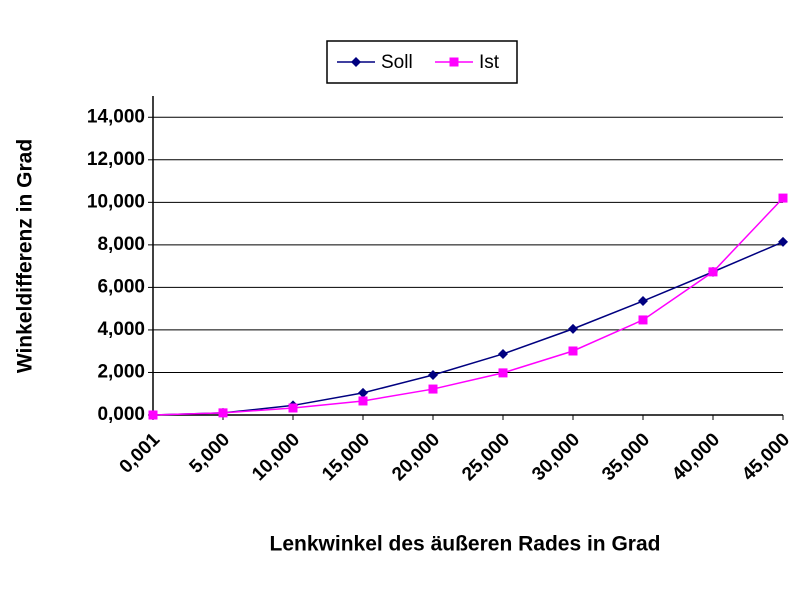 This screenshot has height=600, width=800. I want to click on y-axis-title: Winkeldifferenz in Grad, so click(25, 256).